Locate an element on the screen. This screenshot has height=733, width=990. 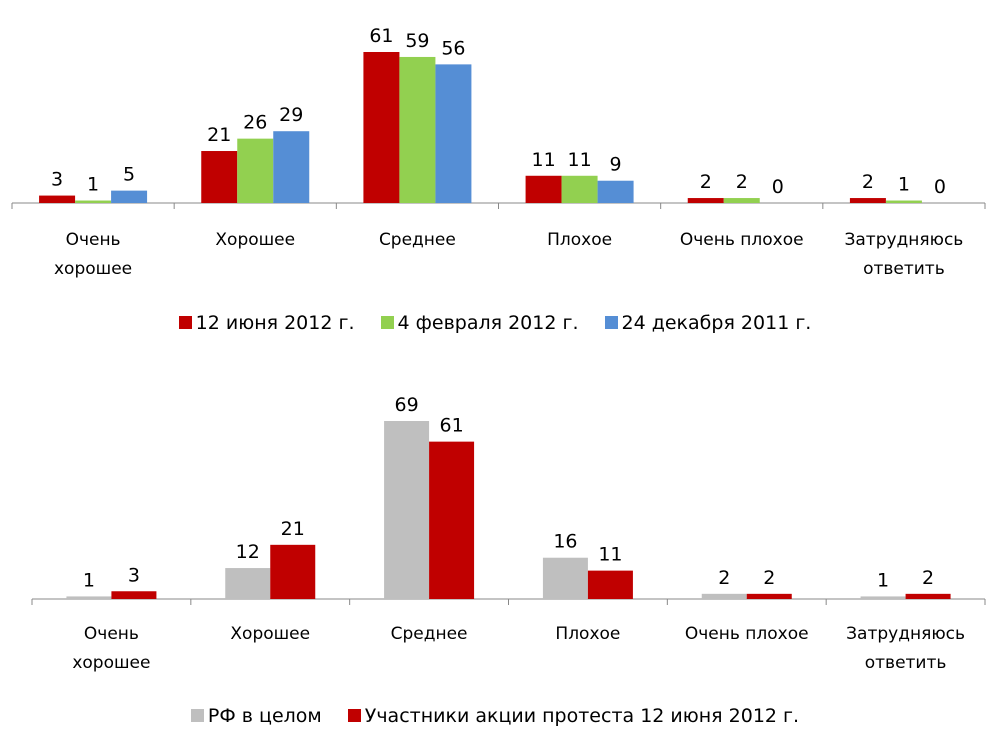
legend-item: 24 декабря 2011 г. is located at coordinates (708, 323).